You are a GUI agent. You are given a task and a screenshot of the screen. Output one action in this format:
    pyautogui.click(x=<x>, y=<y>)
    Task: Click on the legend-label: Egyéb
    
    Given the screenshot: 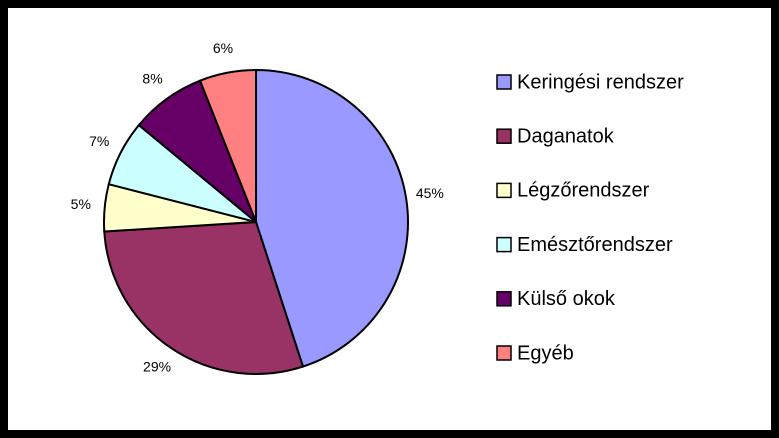 What is the action you would take?
    pyautogui.click(x=545, y=353)
    